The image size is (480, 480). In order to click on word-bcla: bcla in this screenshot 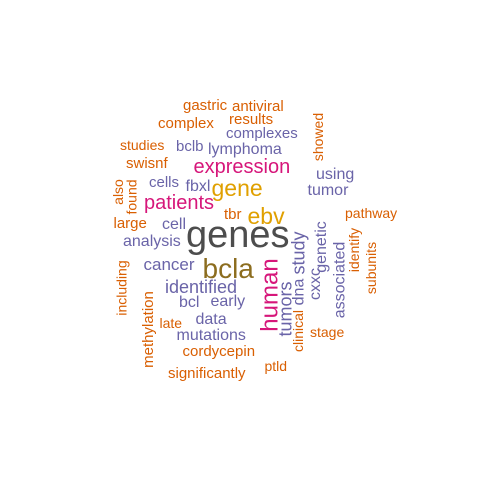, I will do `click(228, 268)`.